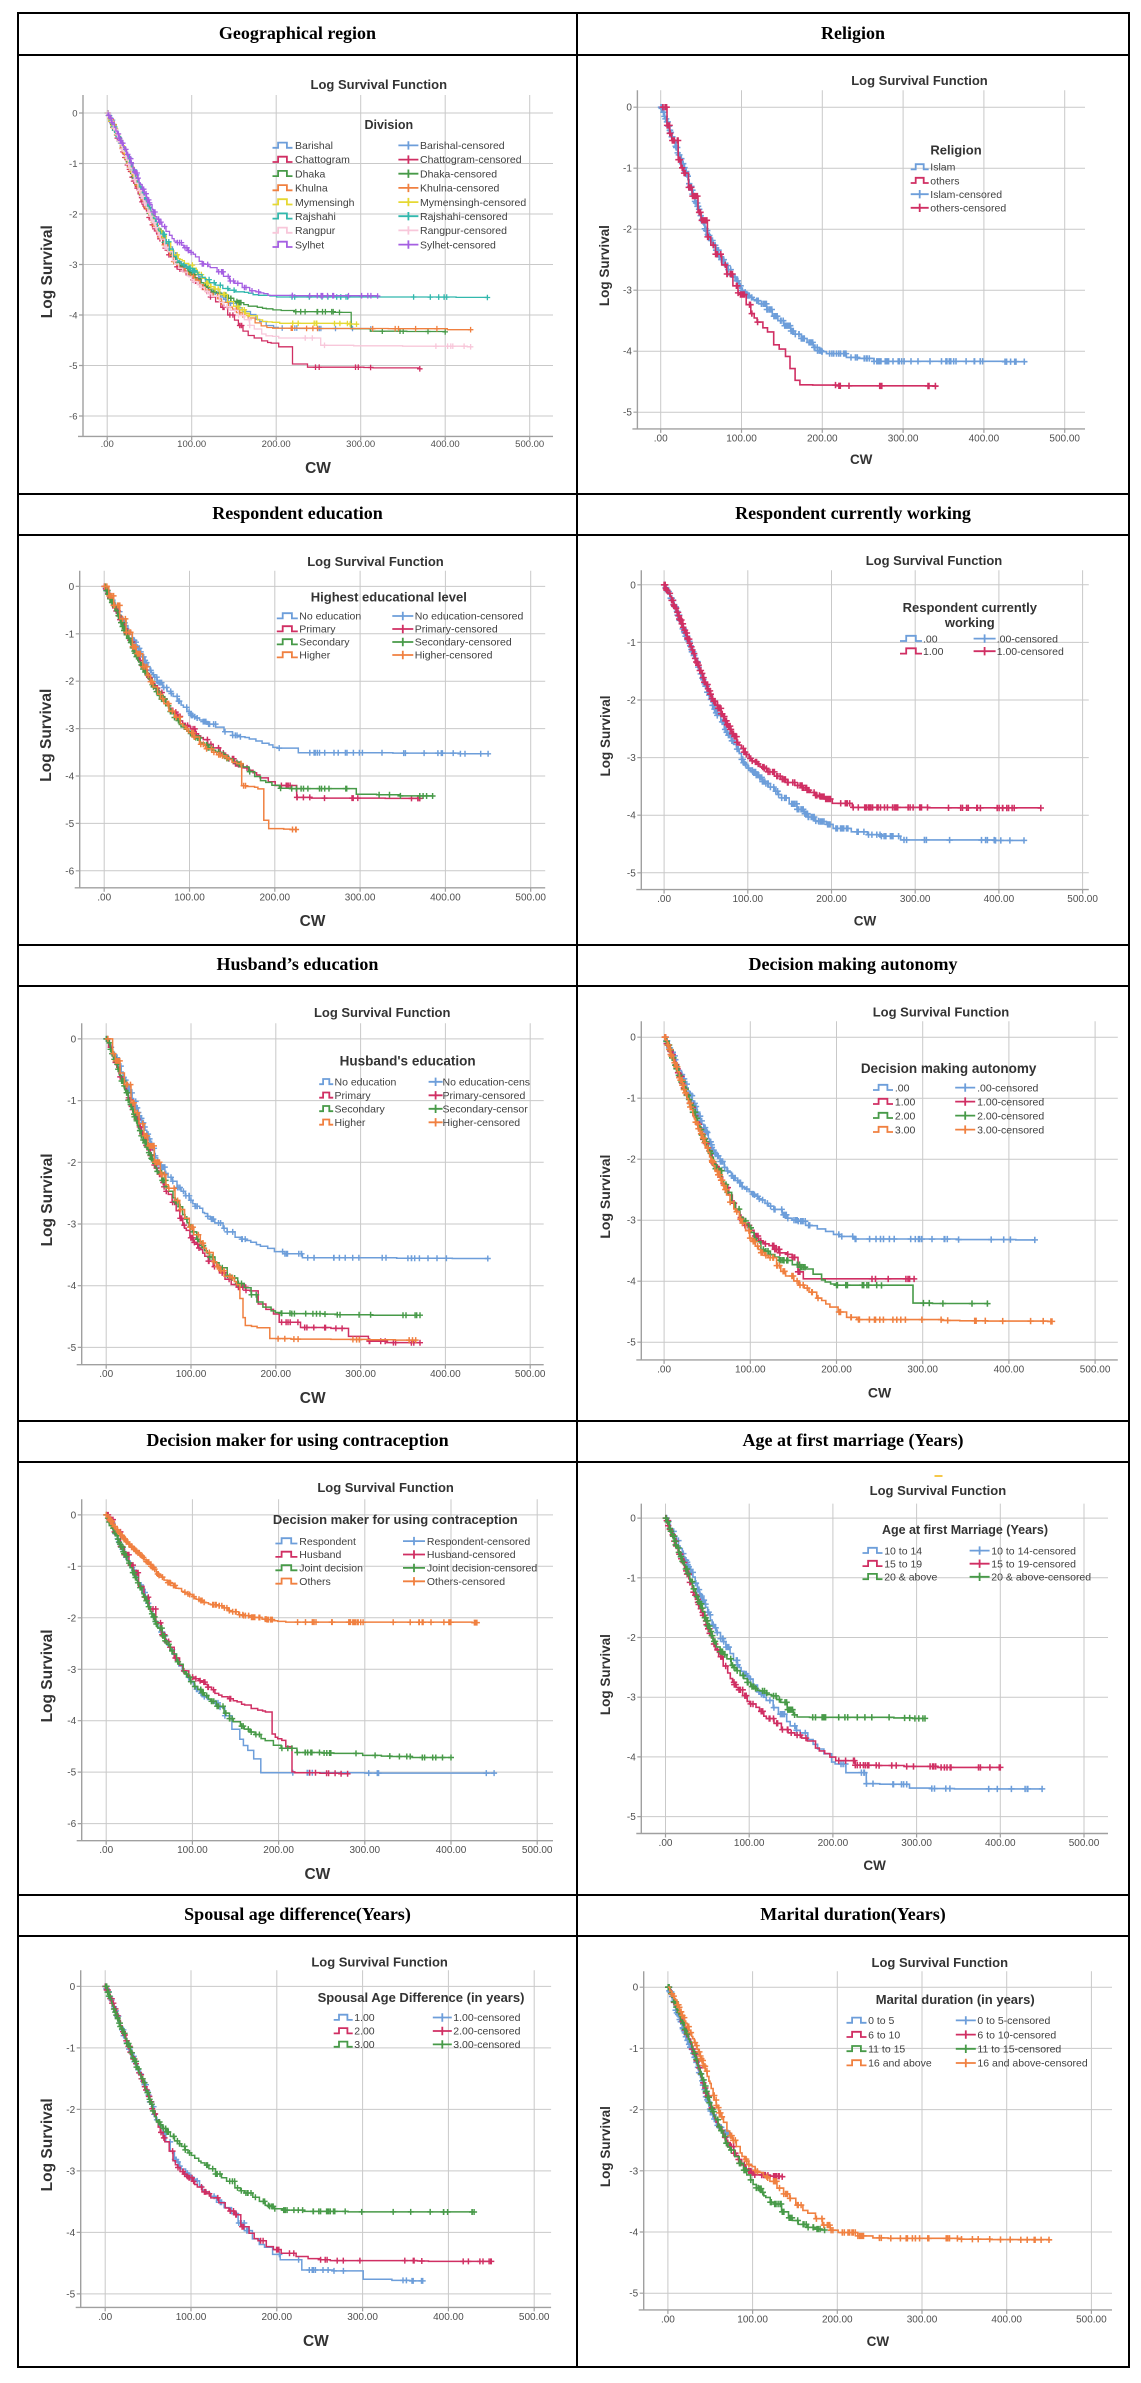 This screenshot has height=2383, width=1141. What do you see at coordinates (881, 2021) in the screenshot?
I see `svg-text: 0 to 5` at bounding box center [881, 2021].